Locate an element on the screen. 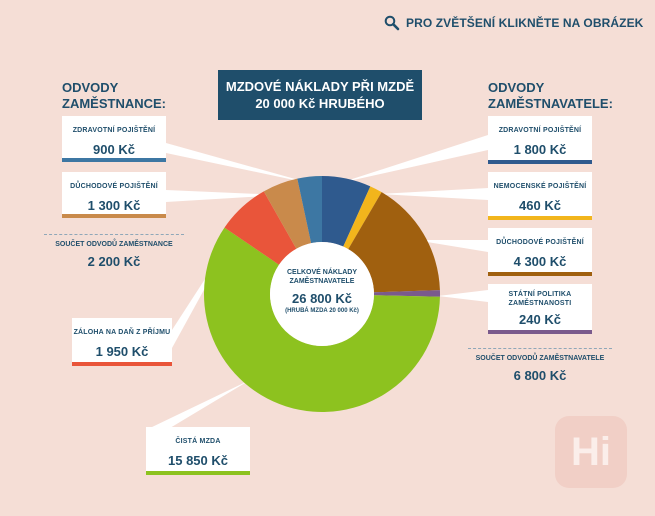 This screenshot has height=516, width=655. brand-logo: Hi is located at coordinates (591, 452).